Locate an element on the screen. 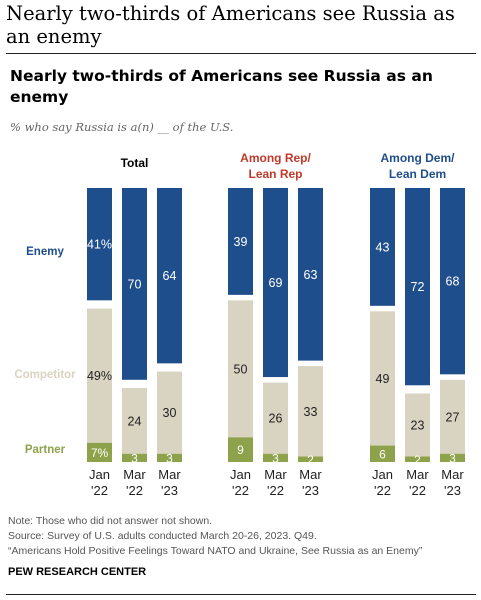 Image resolution: width=481 pixels, height=600 pixels. data-label-competitor: 27 is located at coordinates (453, 417).